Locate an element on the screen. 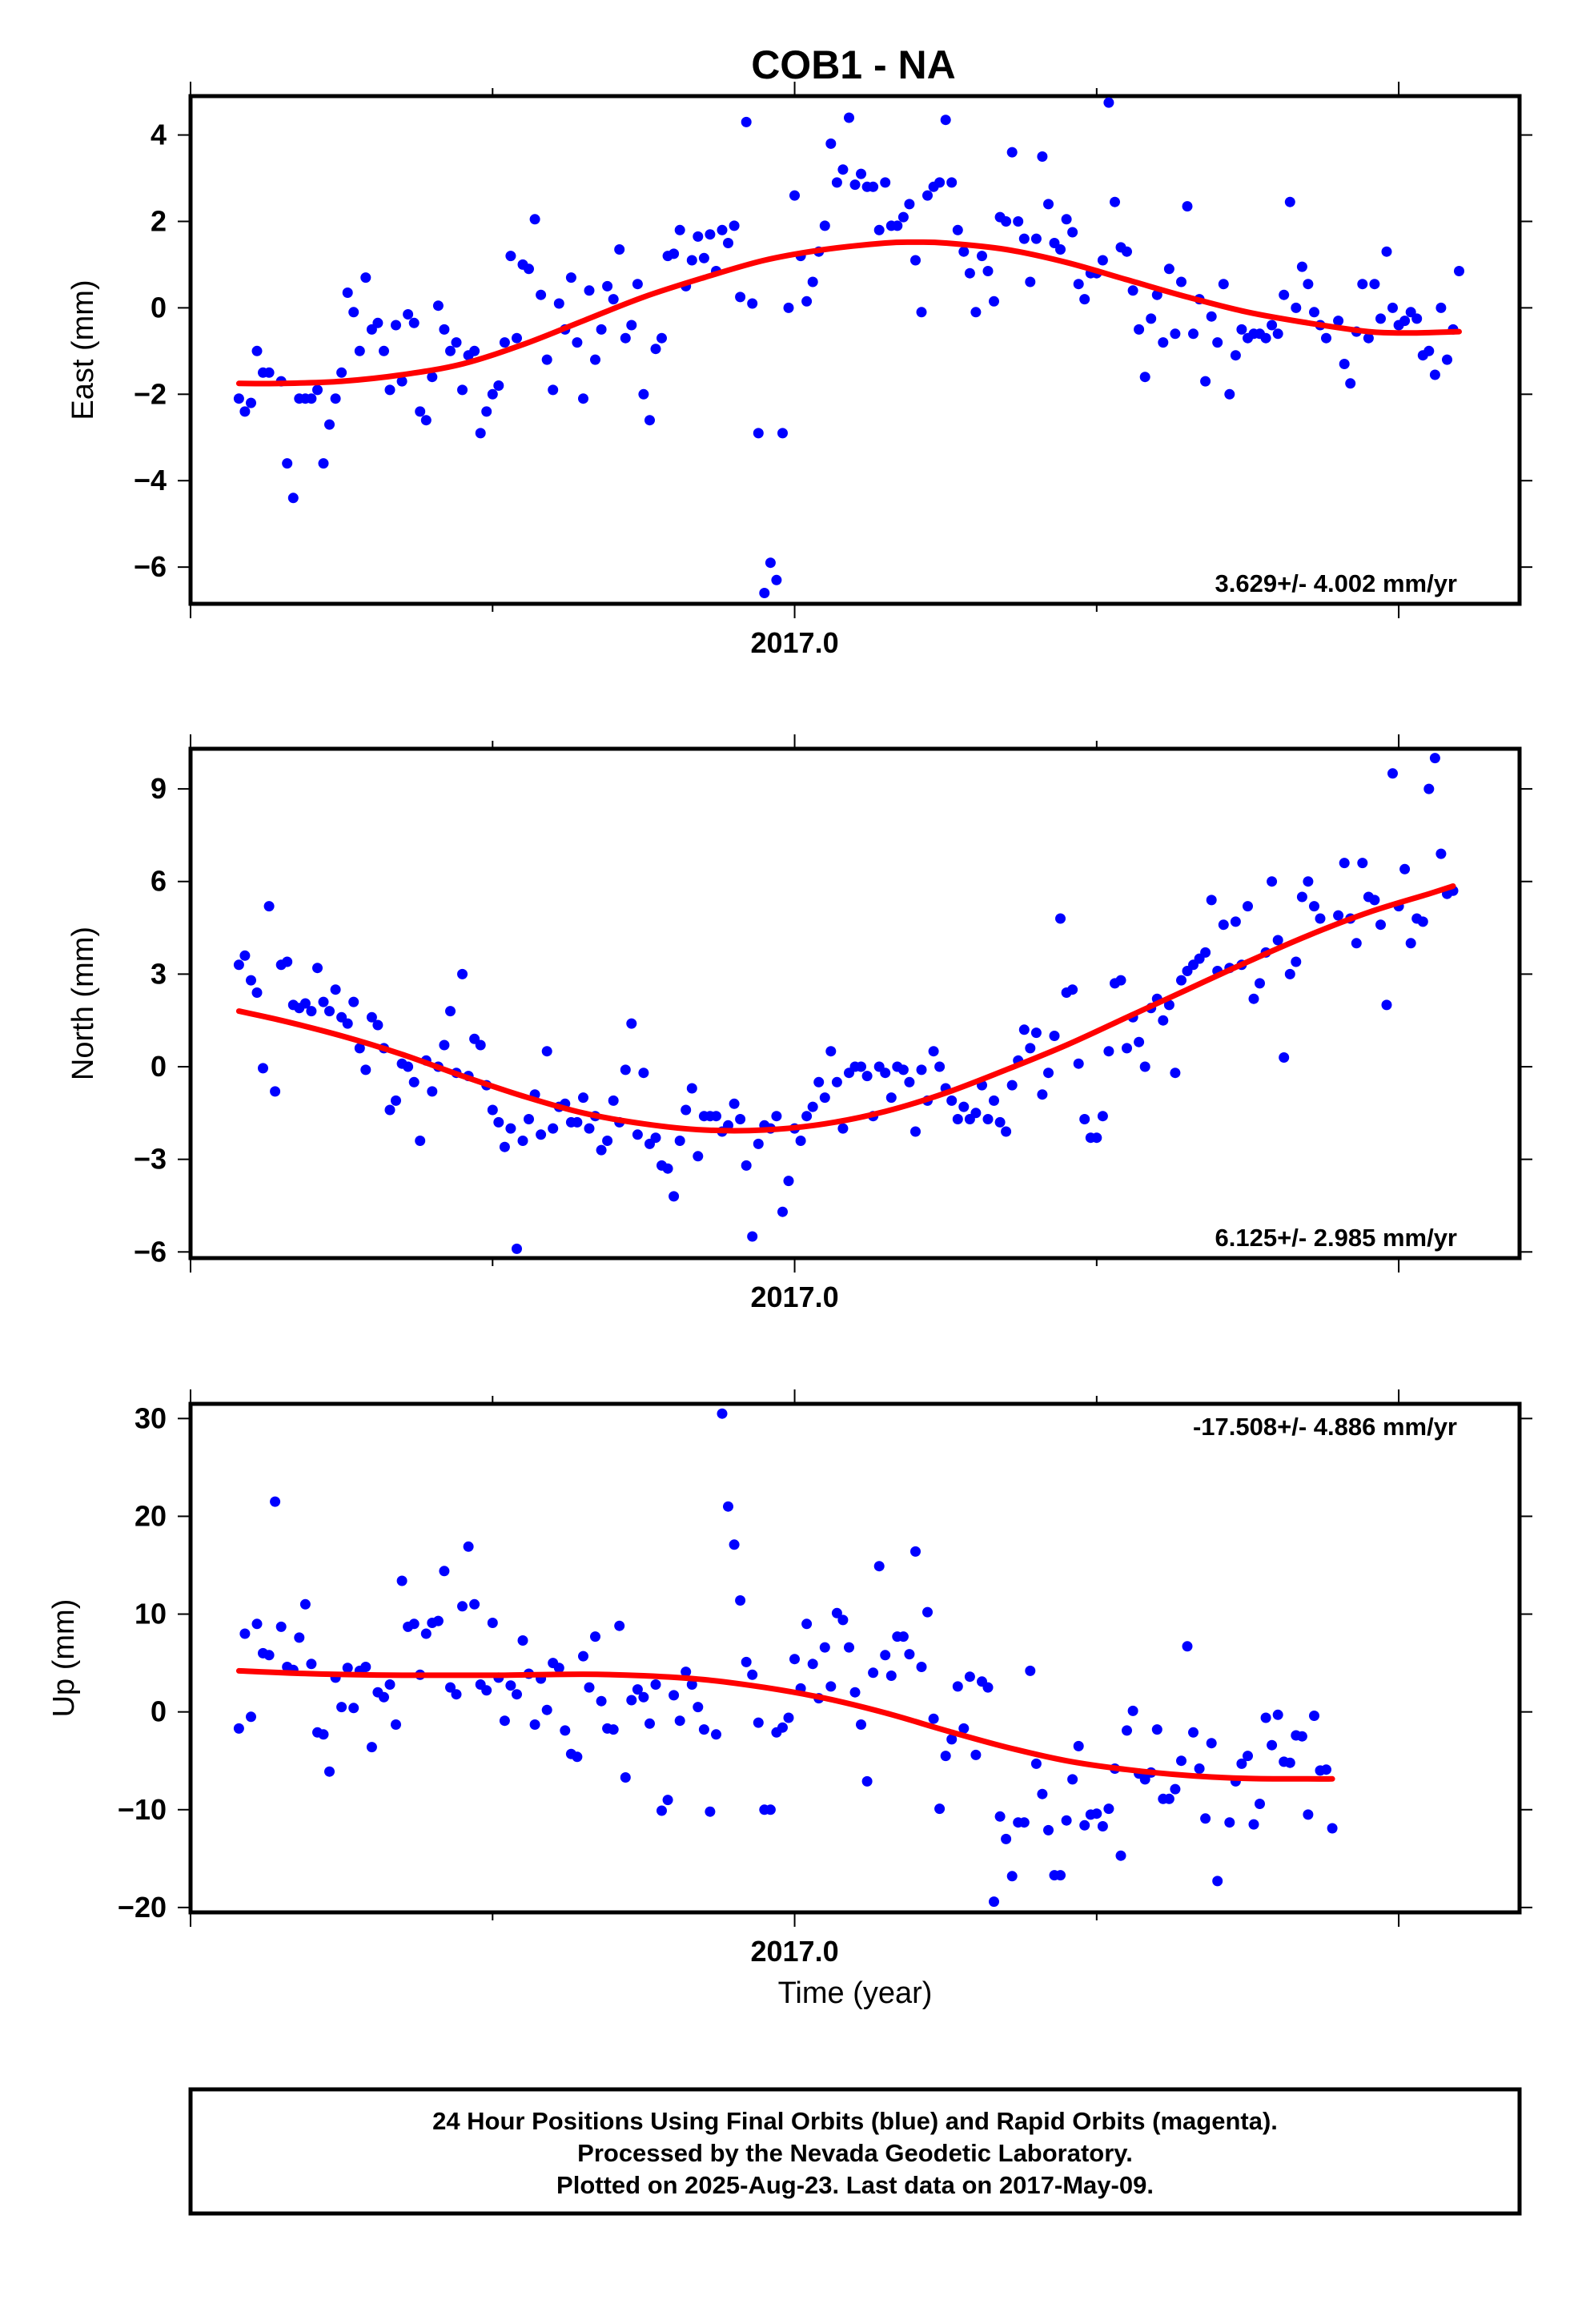 Image resolution: width=1582 pixels, height=2324 pixels. y-tick-label: −20 is located at coordinates (142, 1908).